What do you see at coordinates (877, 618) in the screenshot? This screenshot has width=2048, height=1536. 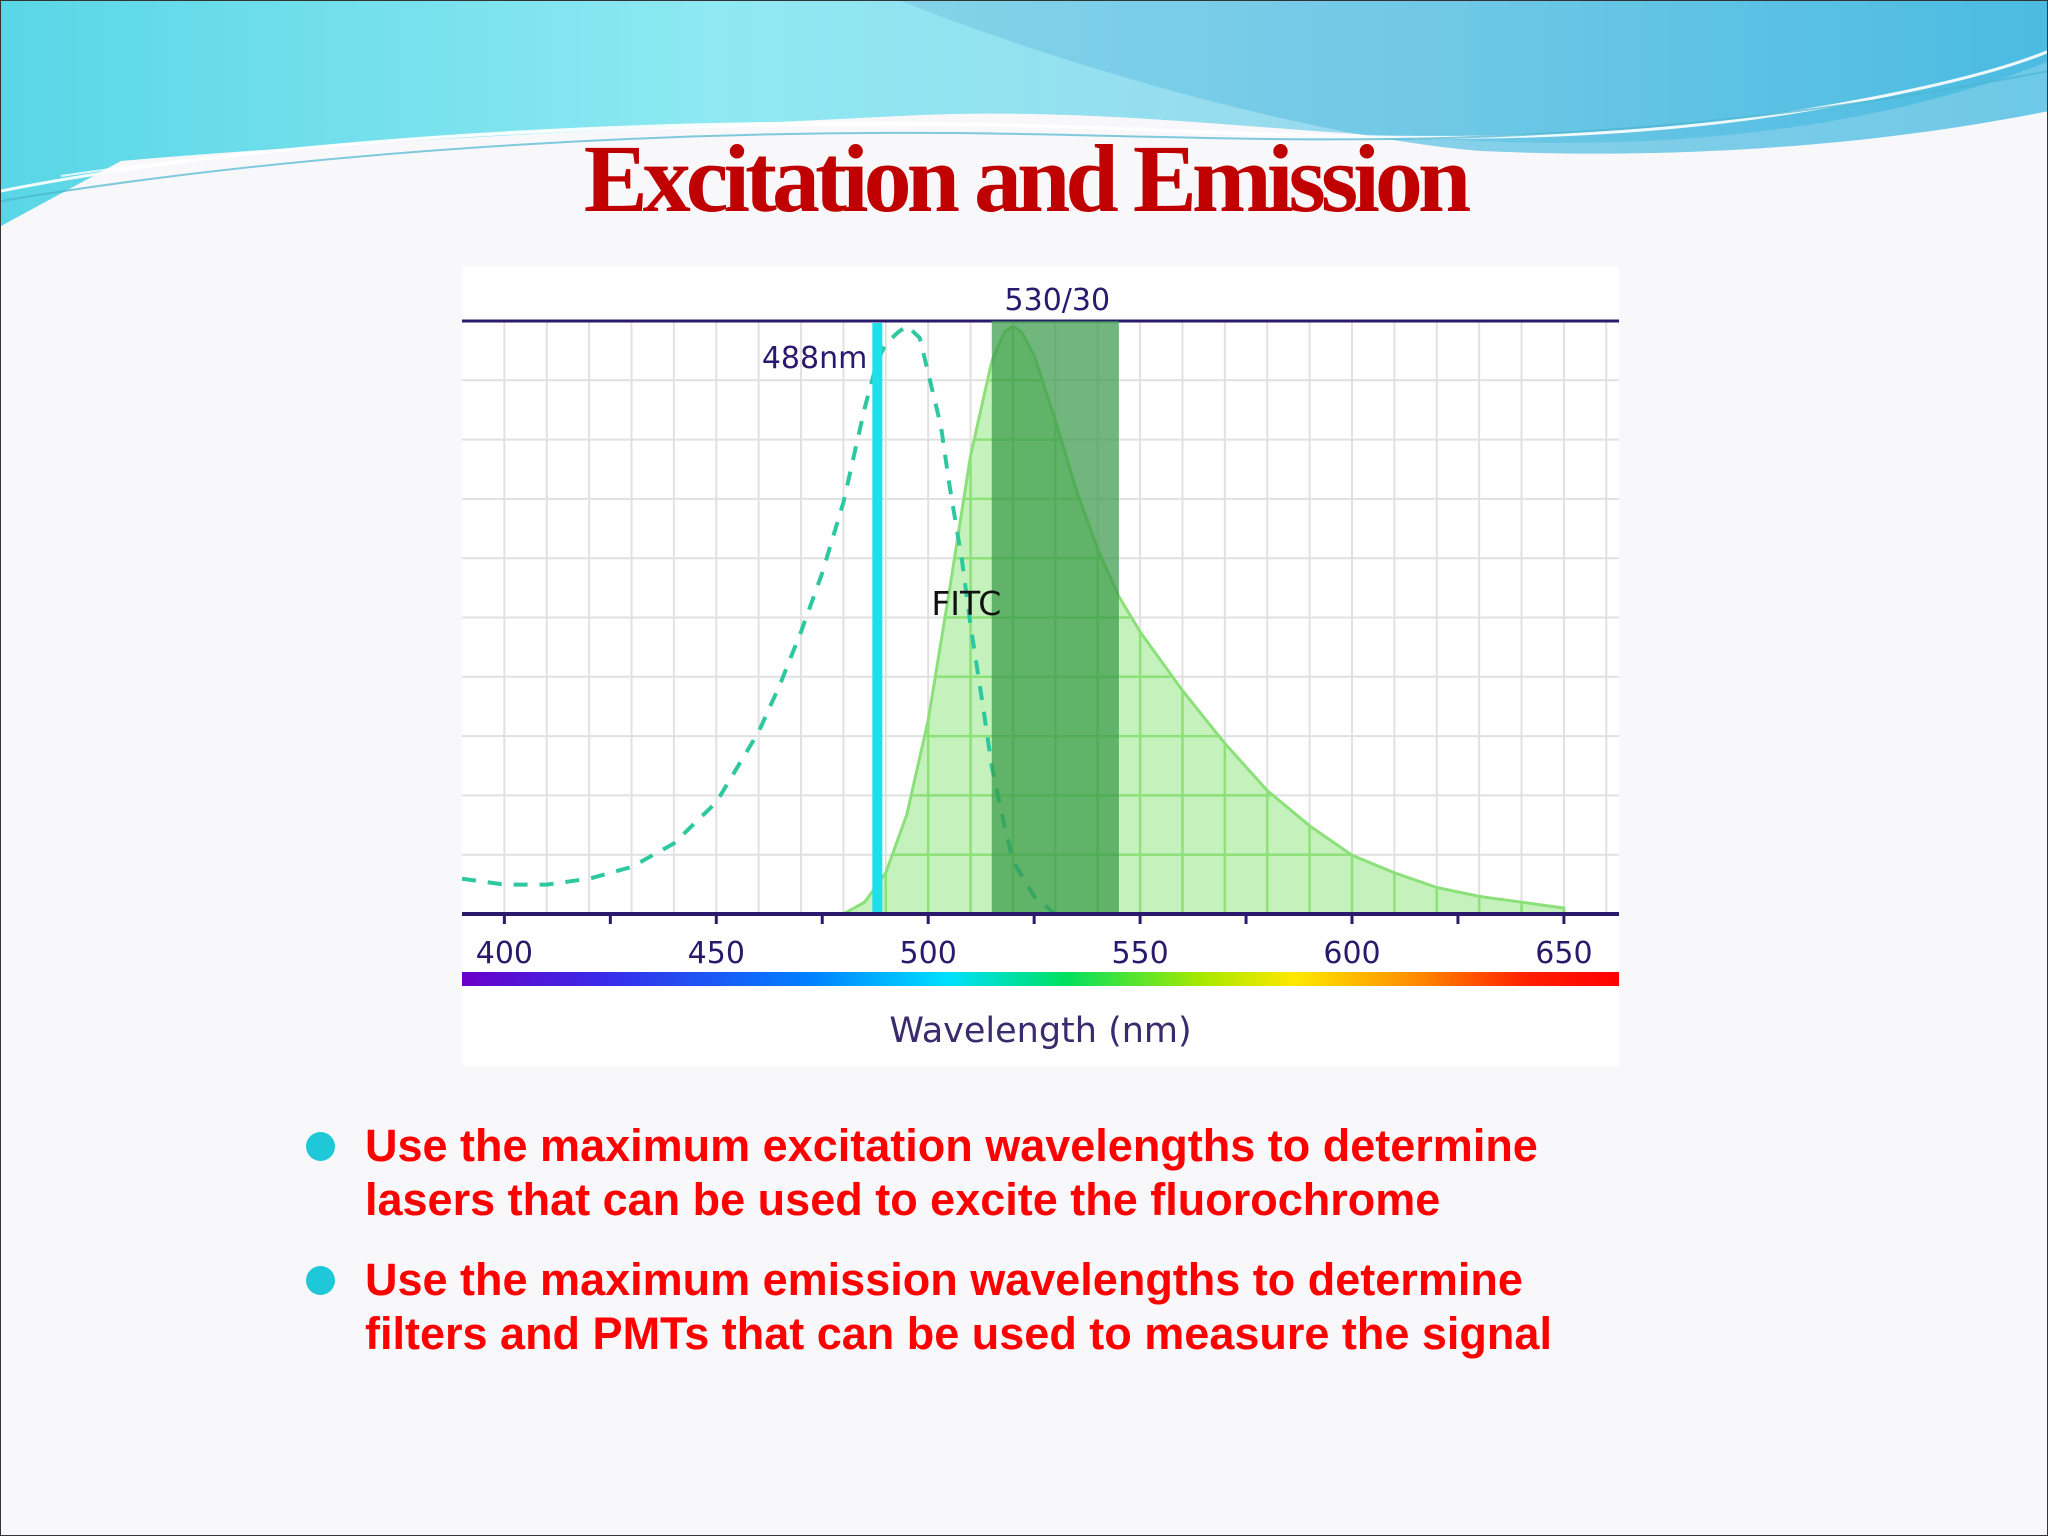 I see `laser-line-488nm` at bounding box center [877, 618].